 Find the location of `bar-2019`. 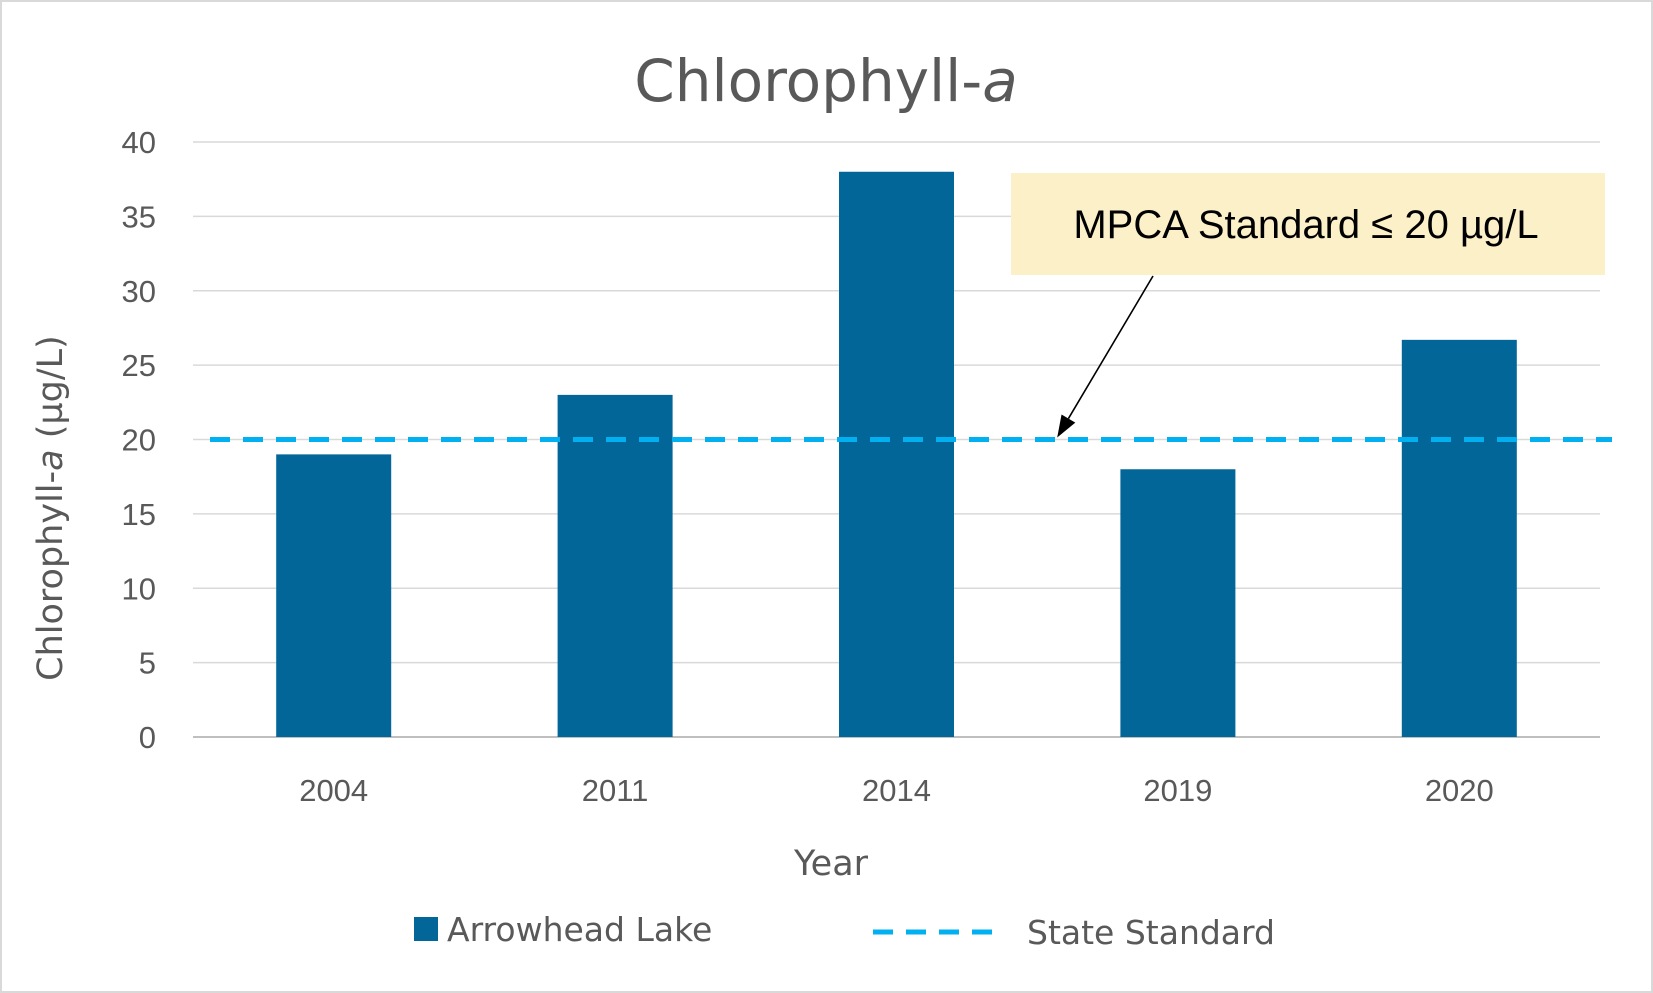

bar-2019 is located at coordinates (1178, 603).